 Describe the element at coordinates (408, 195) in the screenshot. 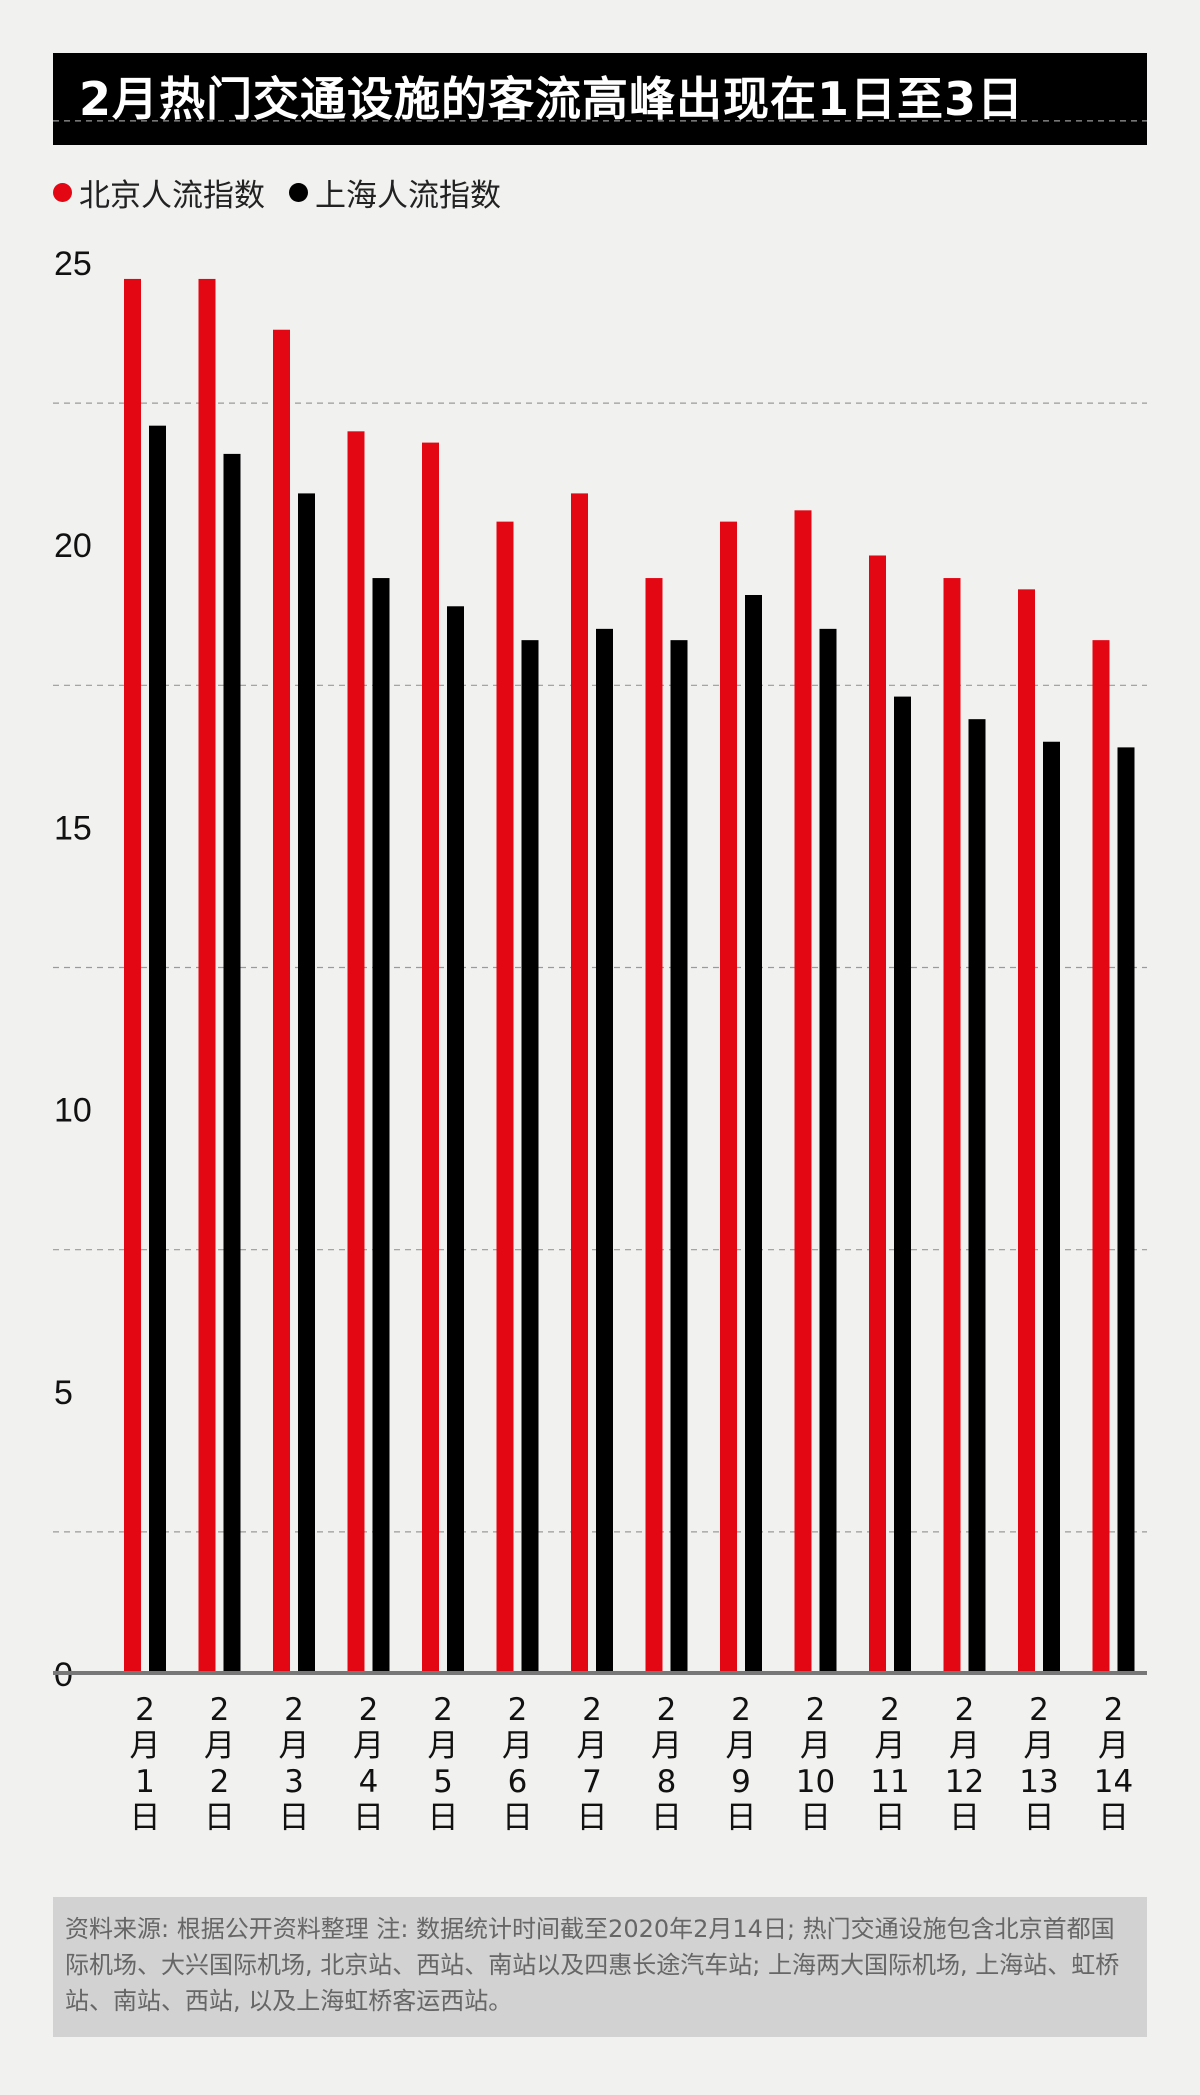

I see `legend-label-shanghai: 上海人流指数` at that location.